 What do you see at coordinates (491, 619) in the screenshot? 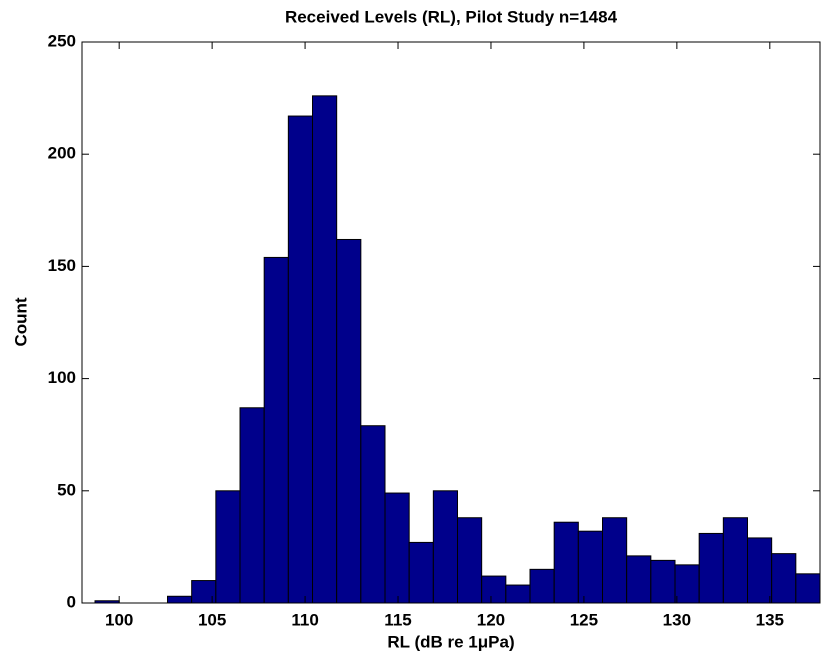
I see `x-tick-label: 120` at bounding box center [491, 619].